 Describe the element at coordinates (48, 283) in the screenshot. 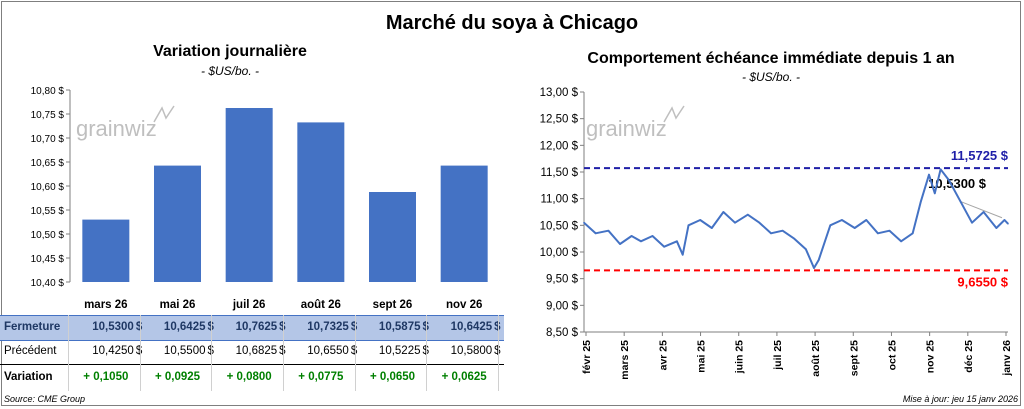

I see `bar-y-tick-label: 10,40 $` at that location.